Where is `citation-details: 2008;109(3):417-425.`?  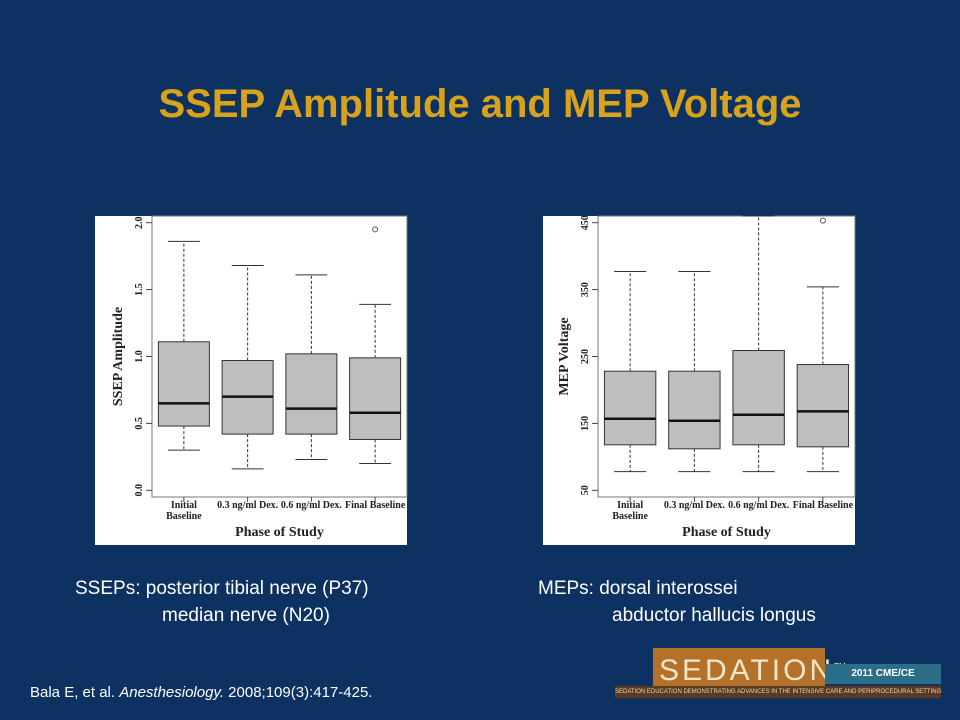 citation-details: 2008;109(3):417-425. is located at coordinates (298, 692).